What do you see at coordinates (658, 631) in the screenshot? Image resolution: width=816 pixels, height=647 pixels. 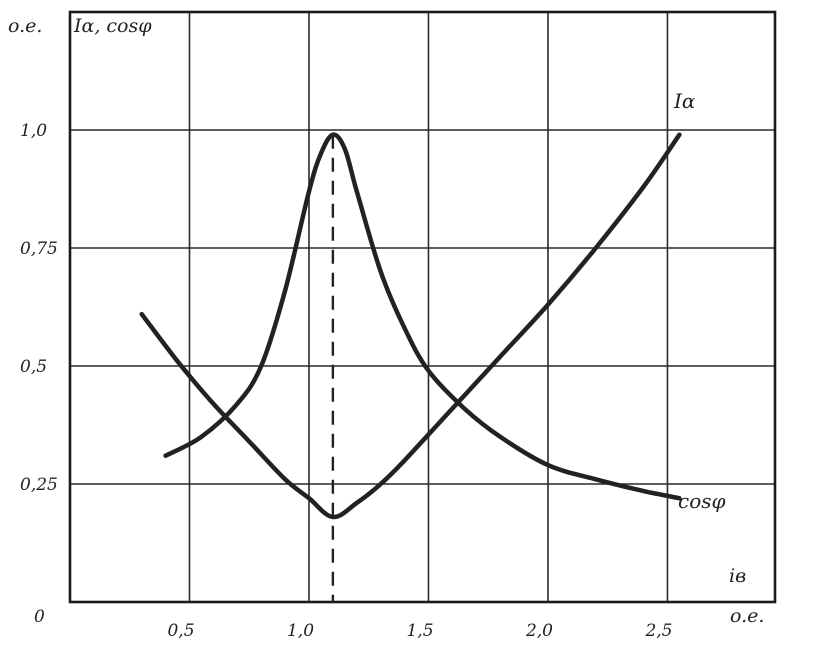 I see `x-tick-label-4: 2,5` at bounding box center [658, 631].